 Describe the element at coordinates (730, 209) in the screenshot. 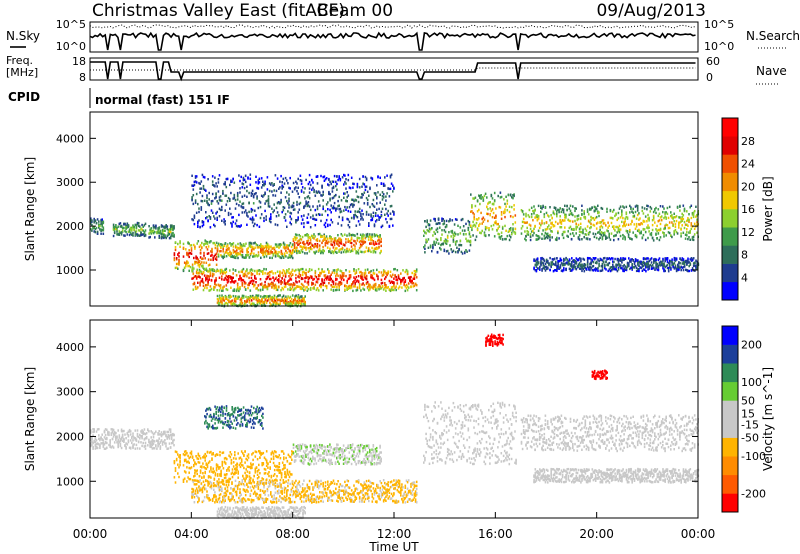

I see `colorbar-frame` at that location.